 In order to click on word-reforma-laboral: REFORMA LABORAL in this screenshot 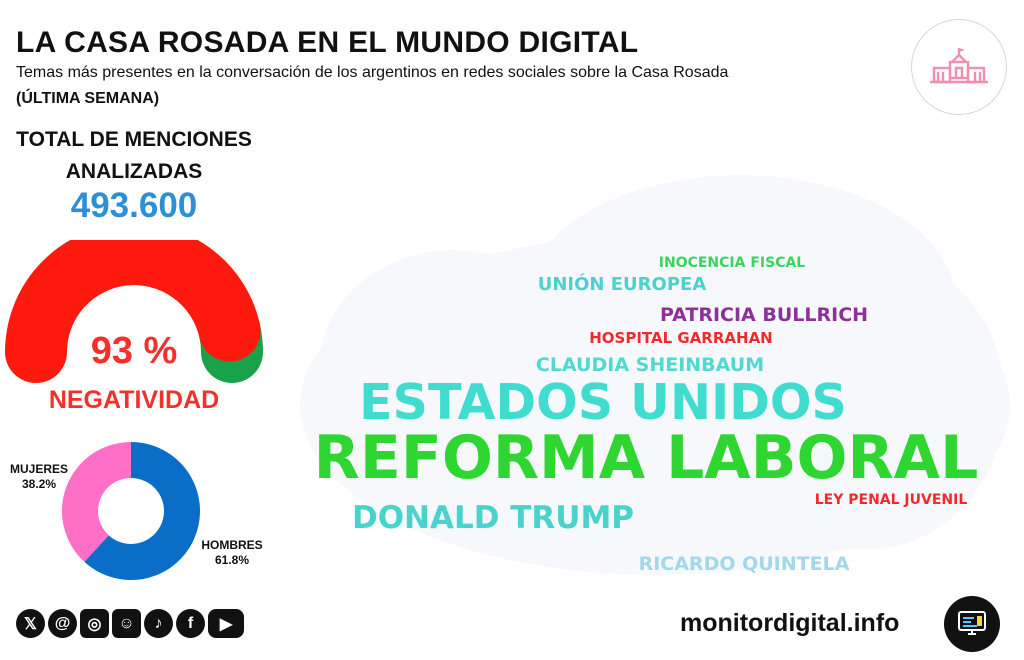, I will do `click(646, 458)`.